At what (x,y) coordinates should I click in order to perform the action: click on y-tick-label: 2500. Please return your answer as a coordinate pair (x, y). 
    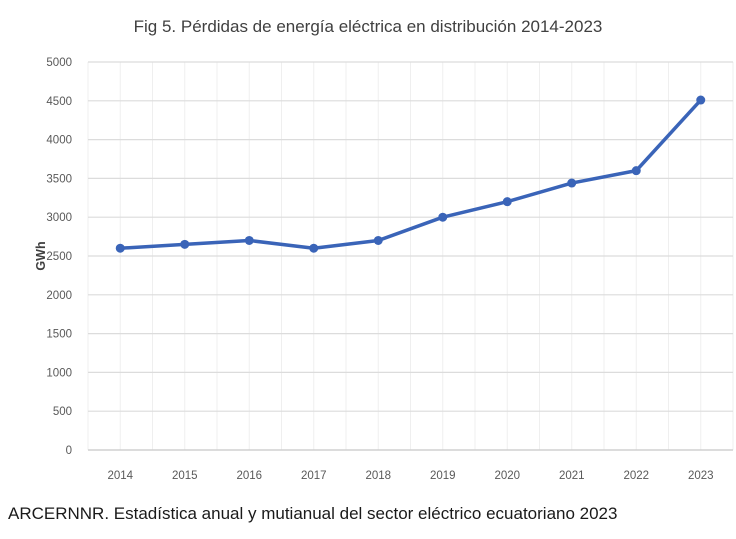
    Looking at the image, I should click on (59, 257).